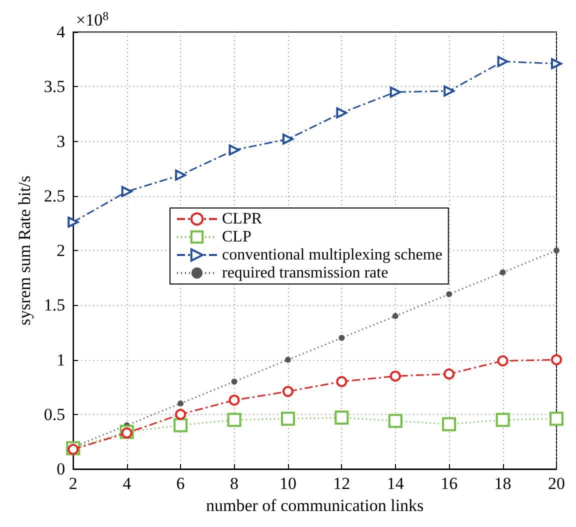  What do you see at coordinates (556, 483) in the screenshot?
I see `x-tick-label: 20` at bounding box center [556, 483].